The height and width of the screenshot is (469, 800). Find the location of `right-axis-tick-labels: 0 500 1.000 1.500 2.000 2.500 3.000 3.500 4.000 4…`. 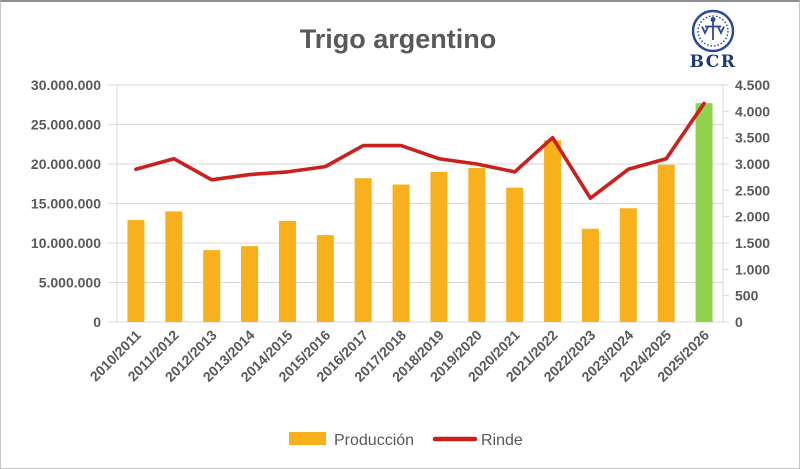

right-axis-tick-labels: 0 500 1.000 1.500 2.000 2.500 3.000 3.500 4.000 4… is located at coordinates (752, 203).